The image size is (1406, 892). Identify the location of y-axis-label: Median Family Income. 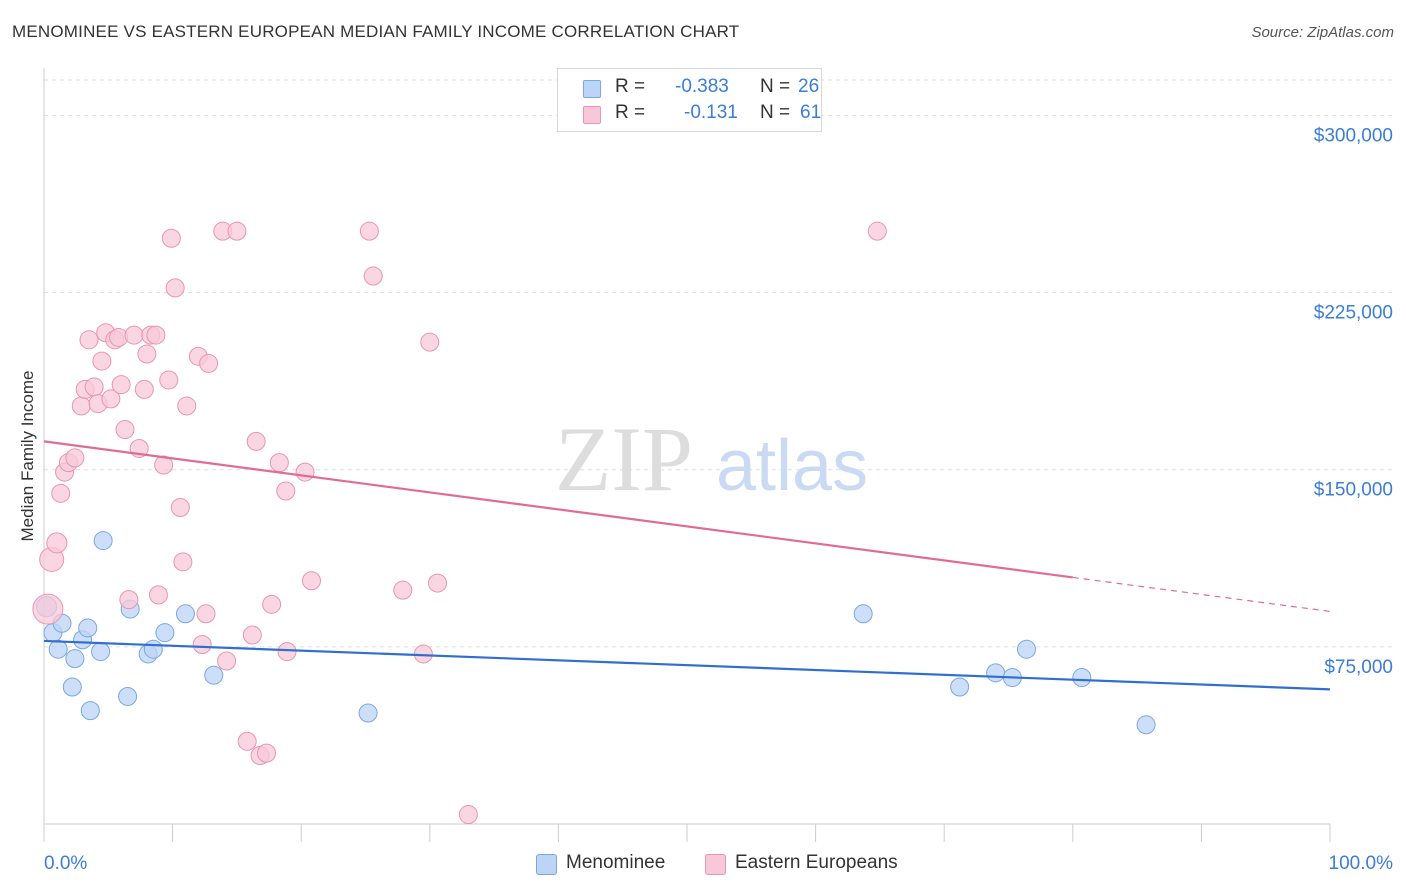
(27, 455).